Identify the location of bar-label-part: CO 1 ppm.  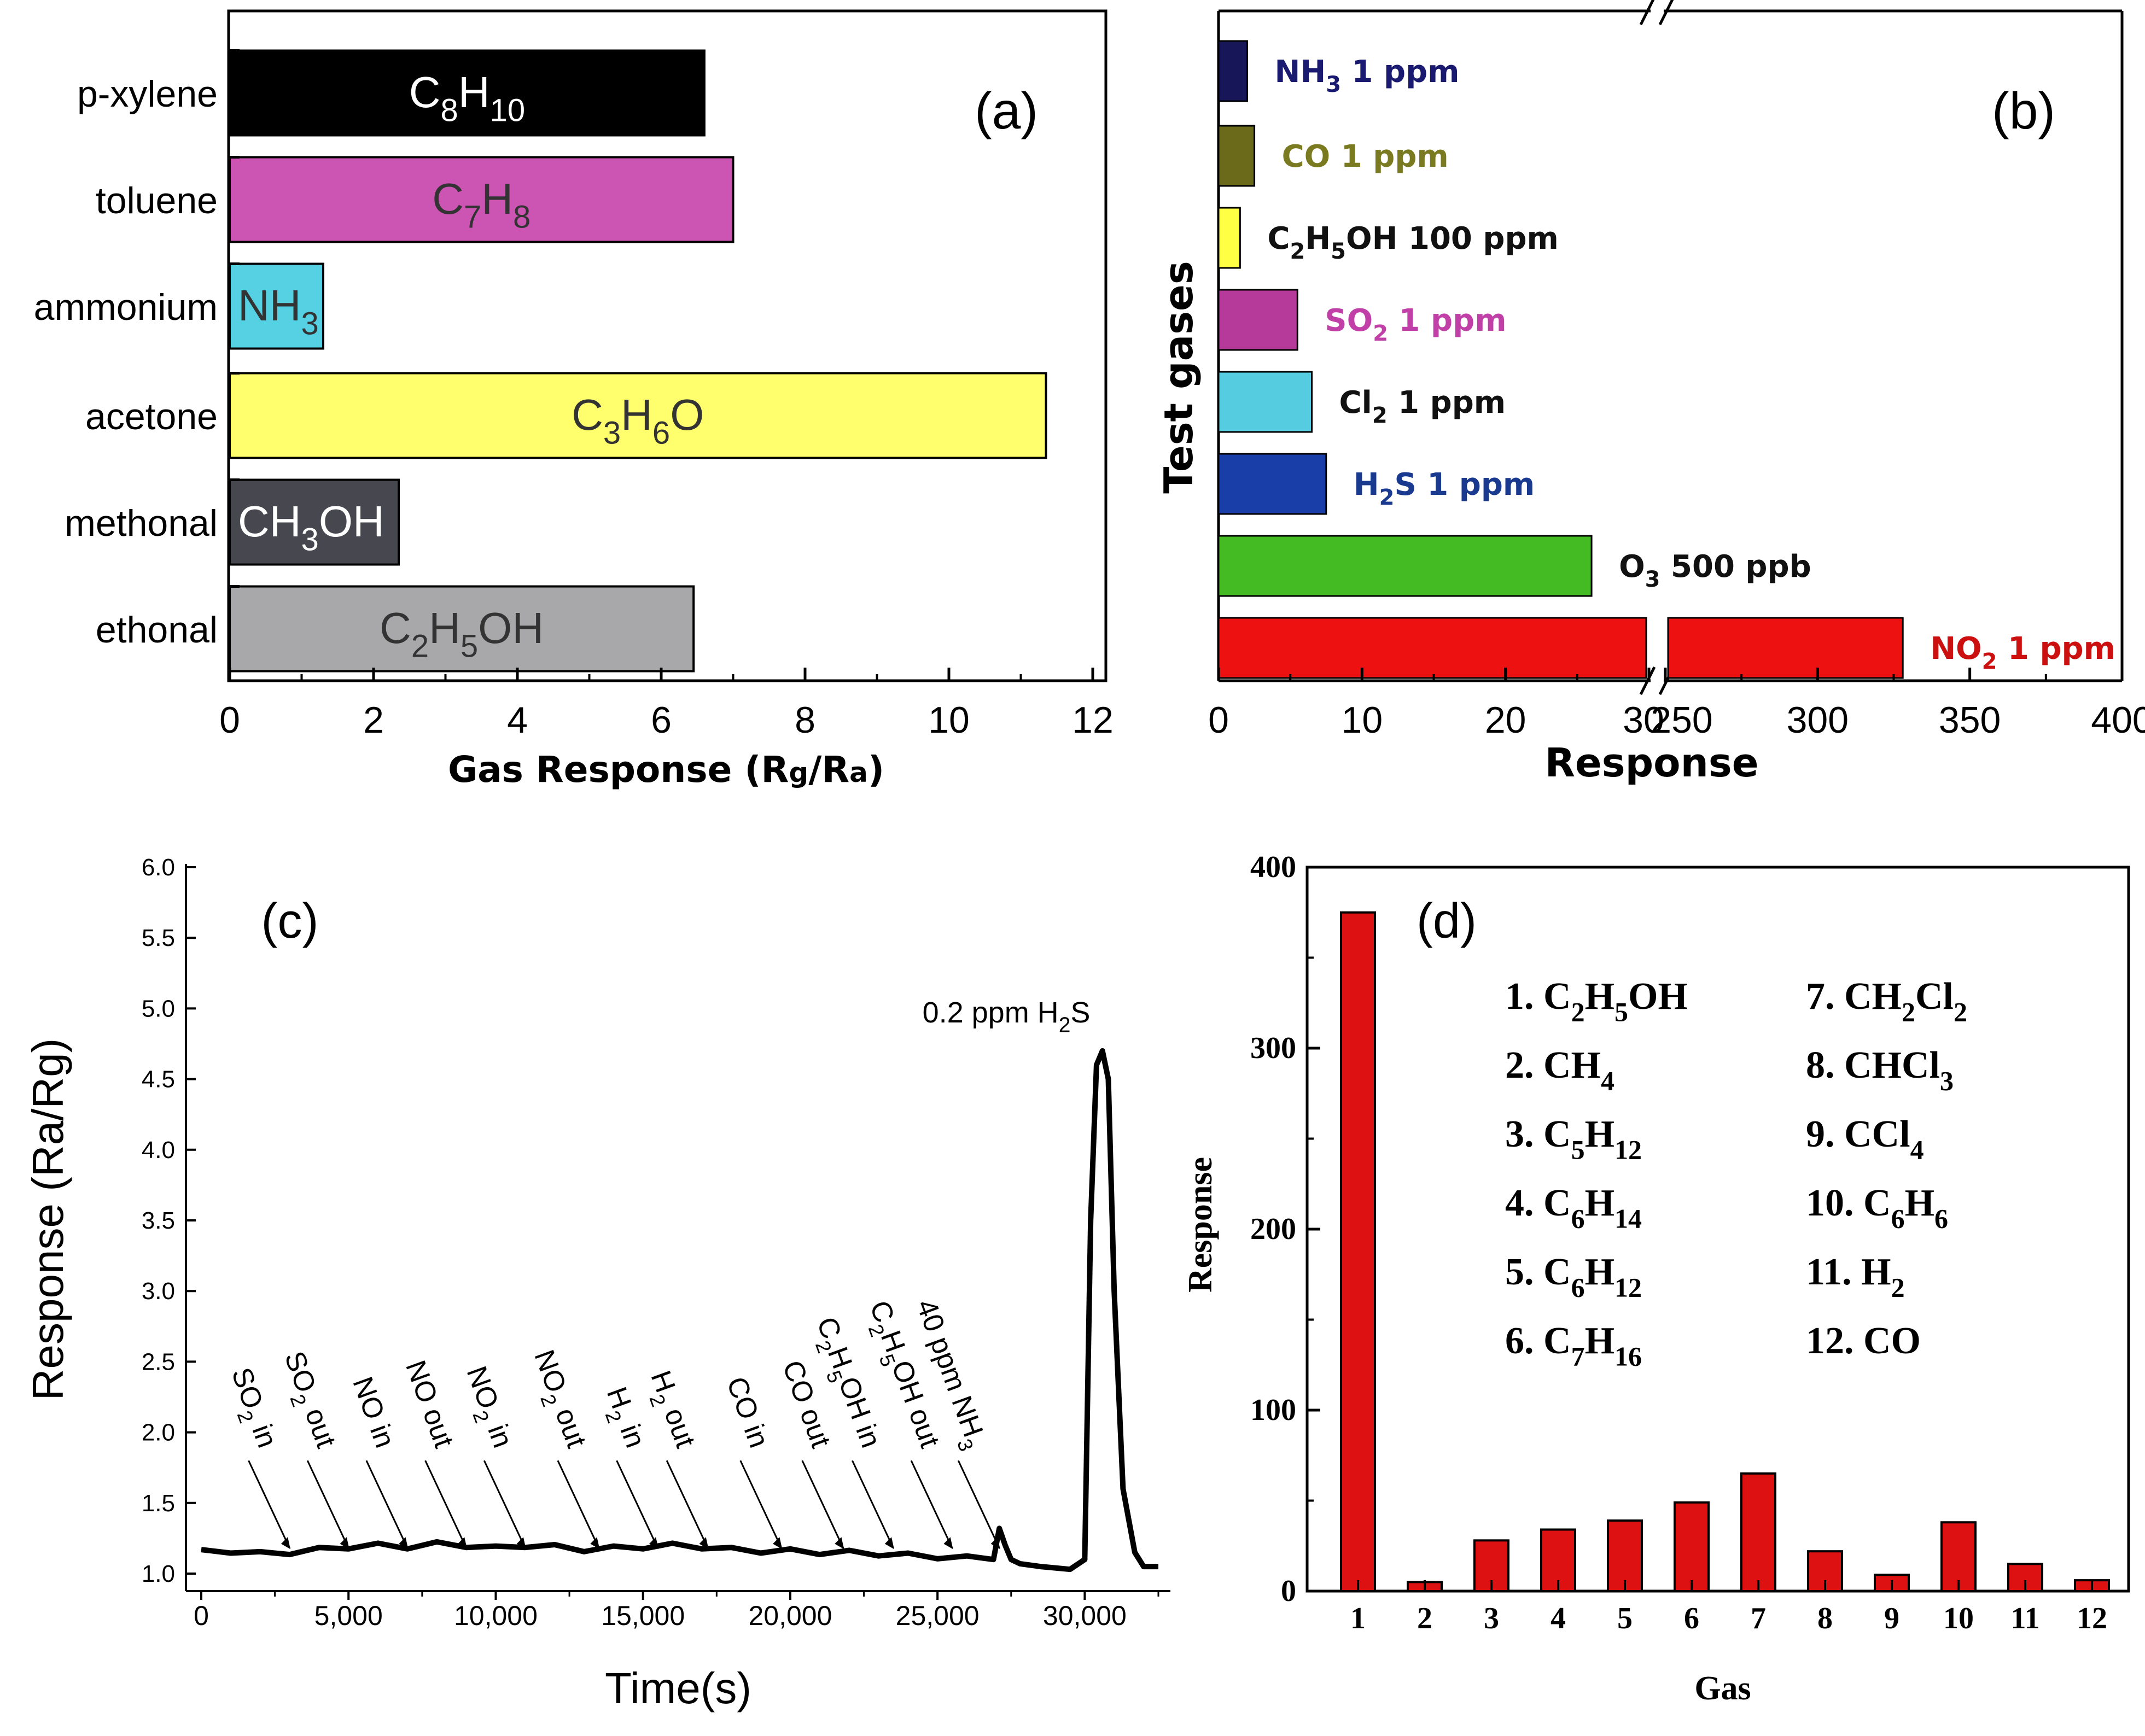
(1365, 156).